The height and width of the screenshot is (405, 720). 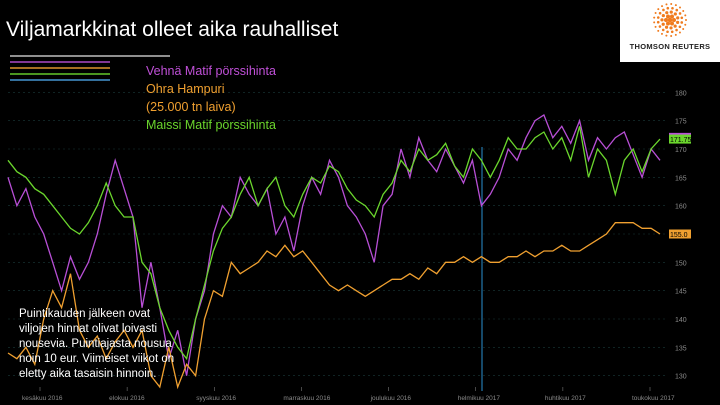 What do you see at coordinates (565, 398) in the screenshot?
I see `x-tick-label: huhtikuu 2017` at bounding box center [565, 398].